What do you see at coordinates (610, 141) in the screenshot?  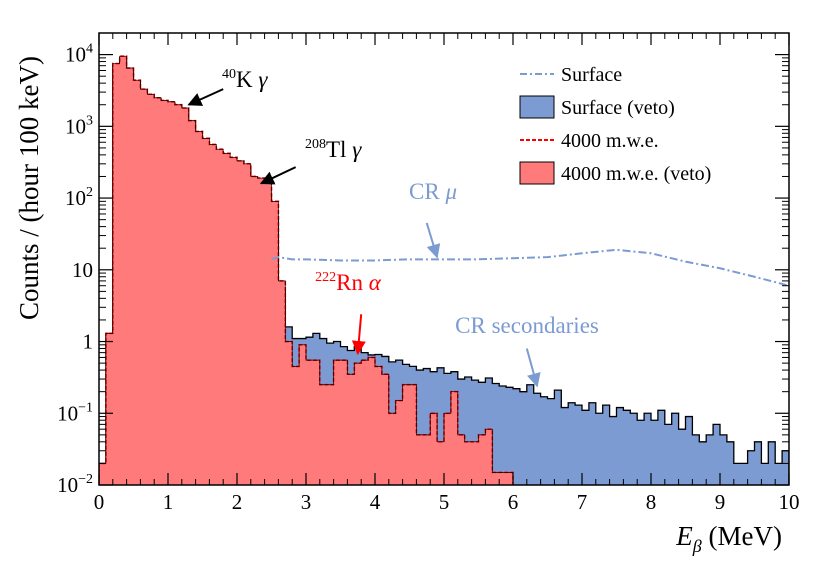 I see `legend-4000mwe-label: 4000 m.w.e.` at bounding box center [610, 141].